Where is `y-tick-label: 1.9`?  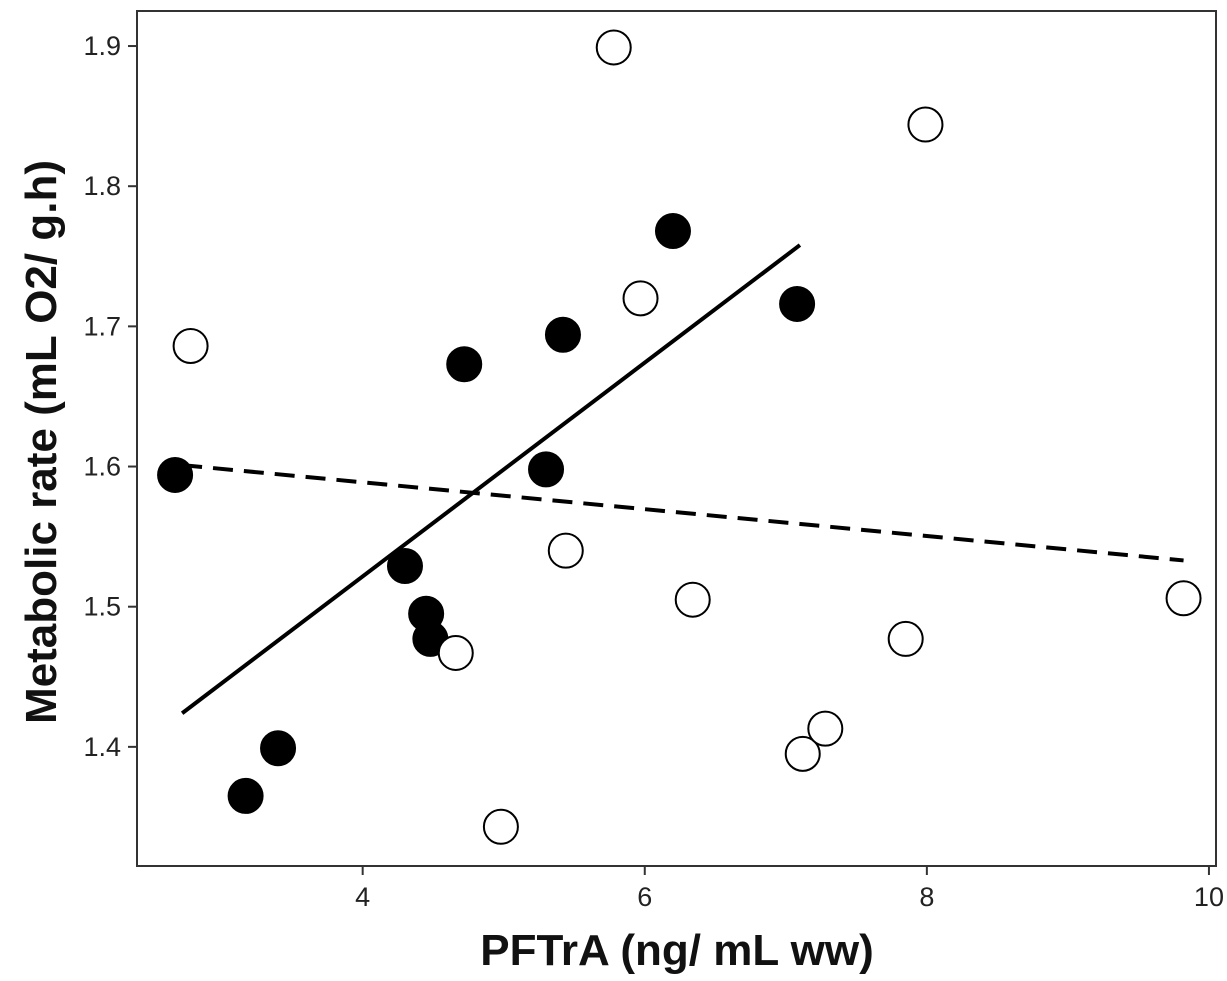
y-tick-label: 1.9 is located at coordinates (102, 46).